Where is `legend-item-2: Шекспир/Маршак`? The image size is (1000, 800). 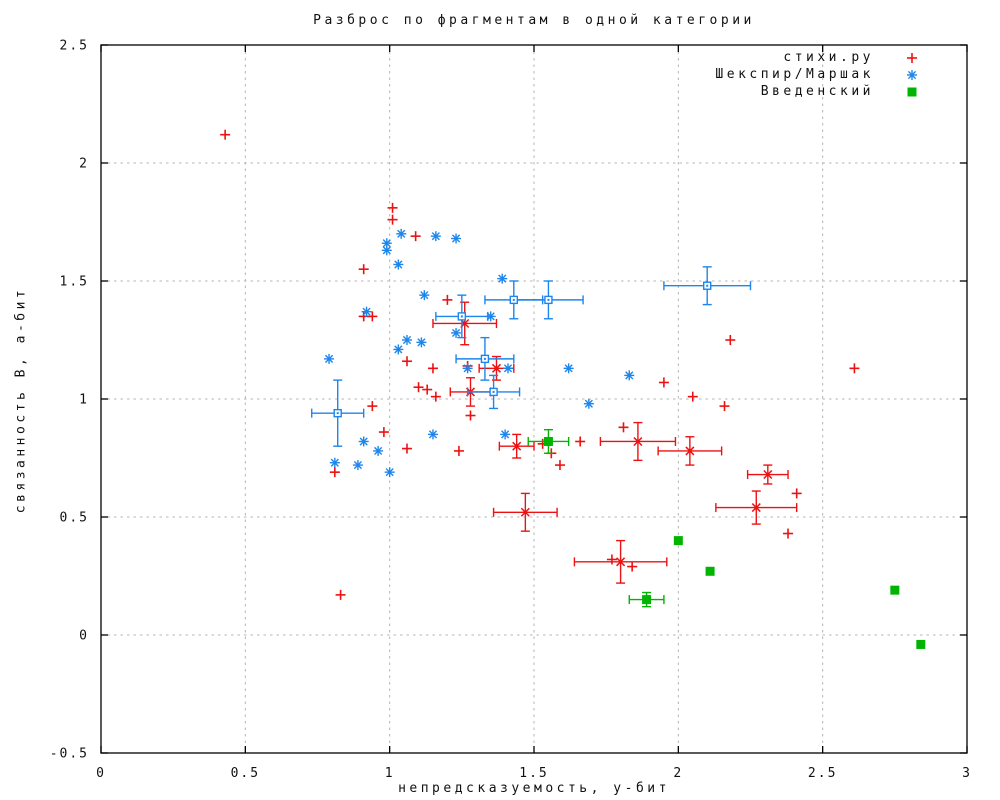
legend-item-2: Шекспир/Маршак is located at coordinates (820, 74).